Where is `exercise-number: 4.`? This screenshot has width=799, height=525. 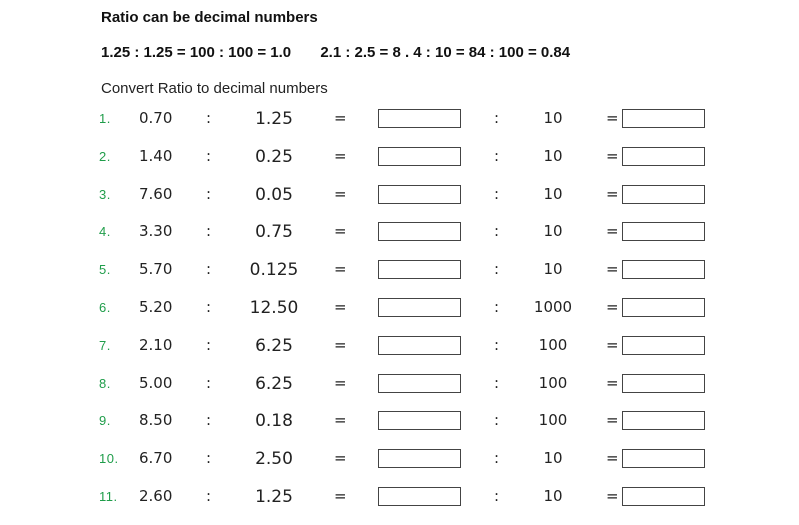
exercise-number: 4. is located at coordinates (105, 231).